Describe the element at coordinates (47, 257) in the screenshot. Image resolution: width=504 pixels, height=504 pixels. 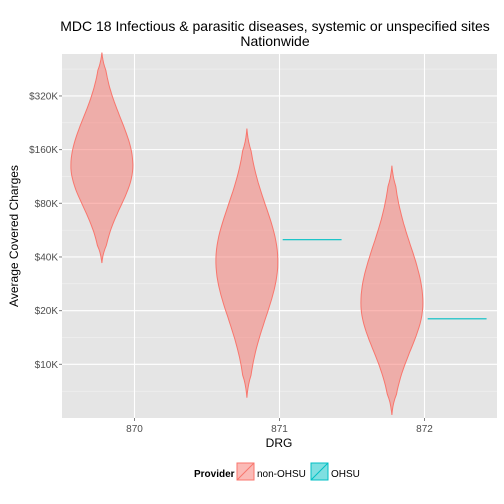
I see `y-tick-label: $40K` at that location.